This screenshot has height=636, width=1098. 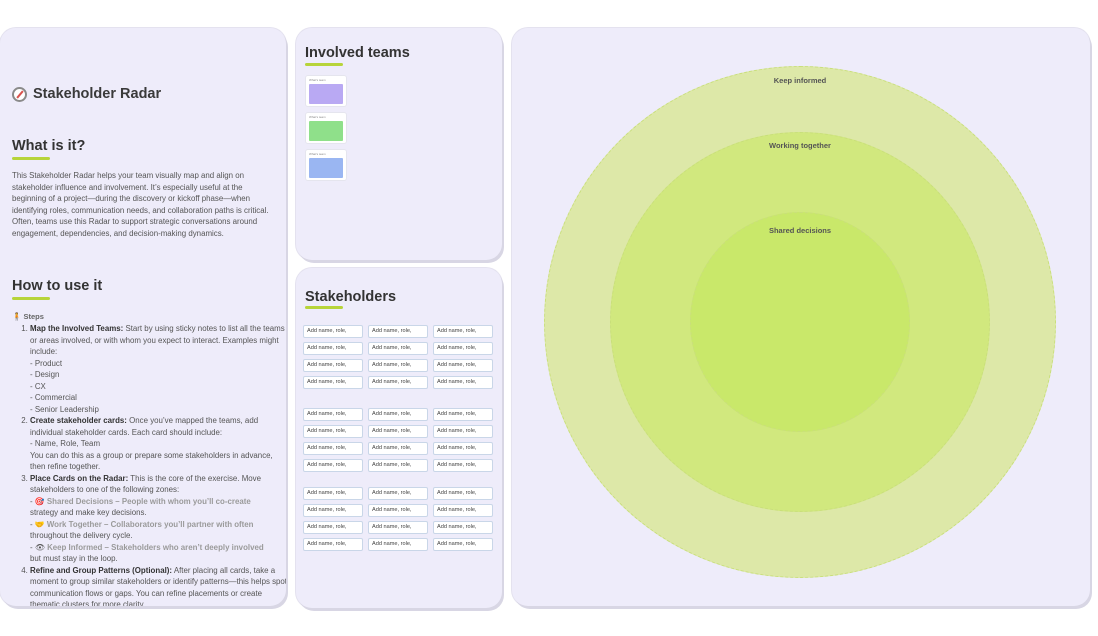 What do you see at coordinates (39, 524) in the screenshot?
I see `handshake-icon: 🤝` at bounding box center [39, 524].